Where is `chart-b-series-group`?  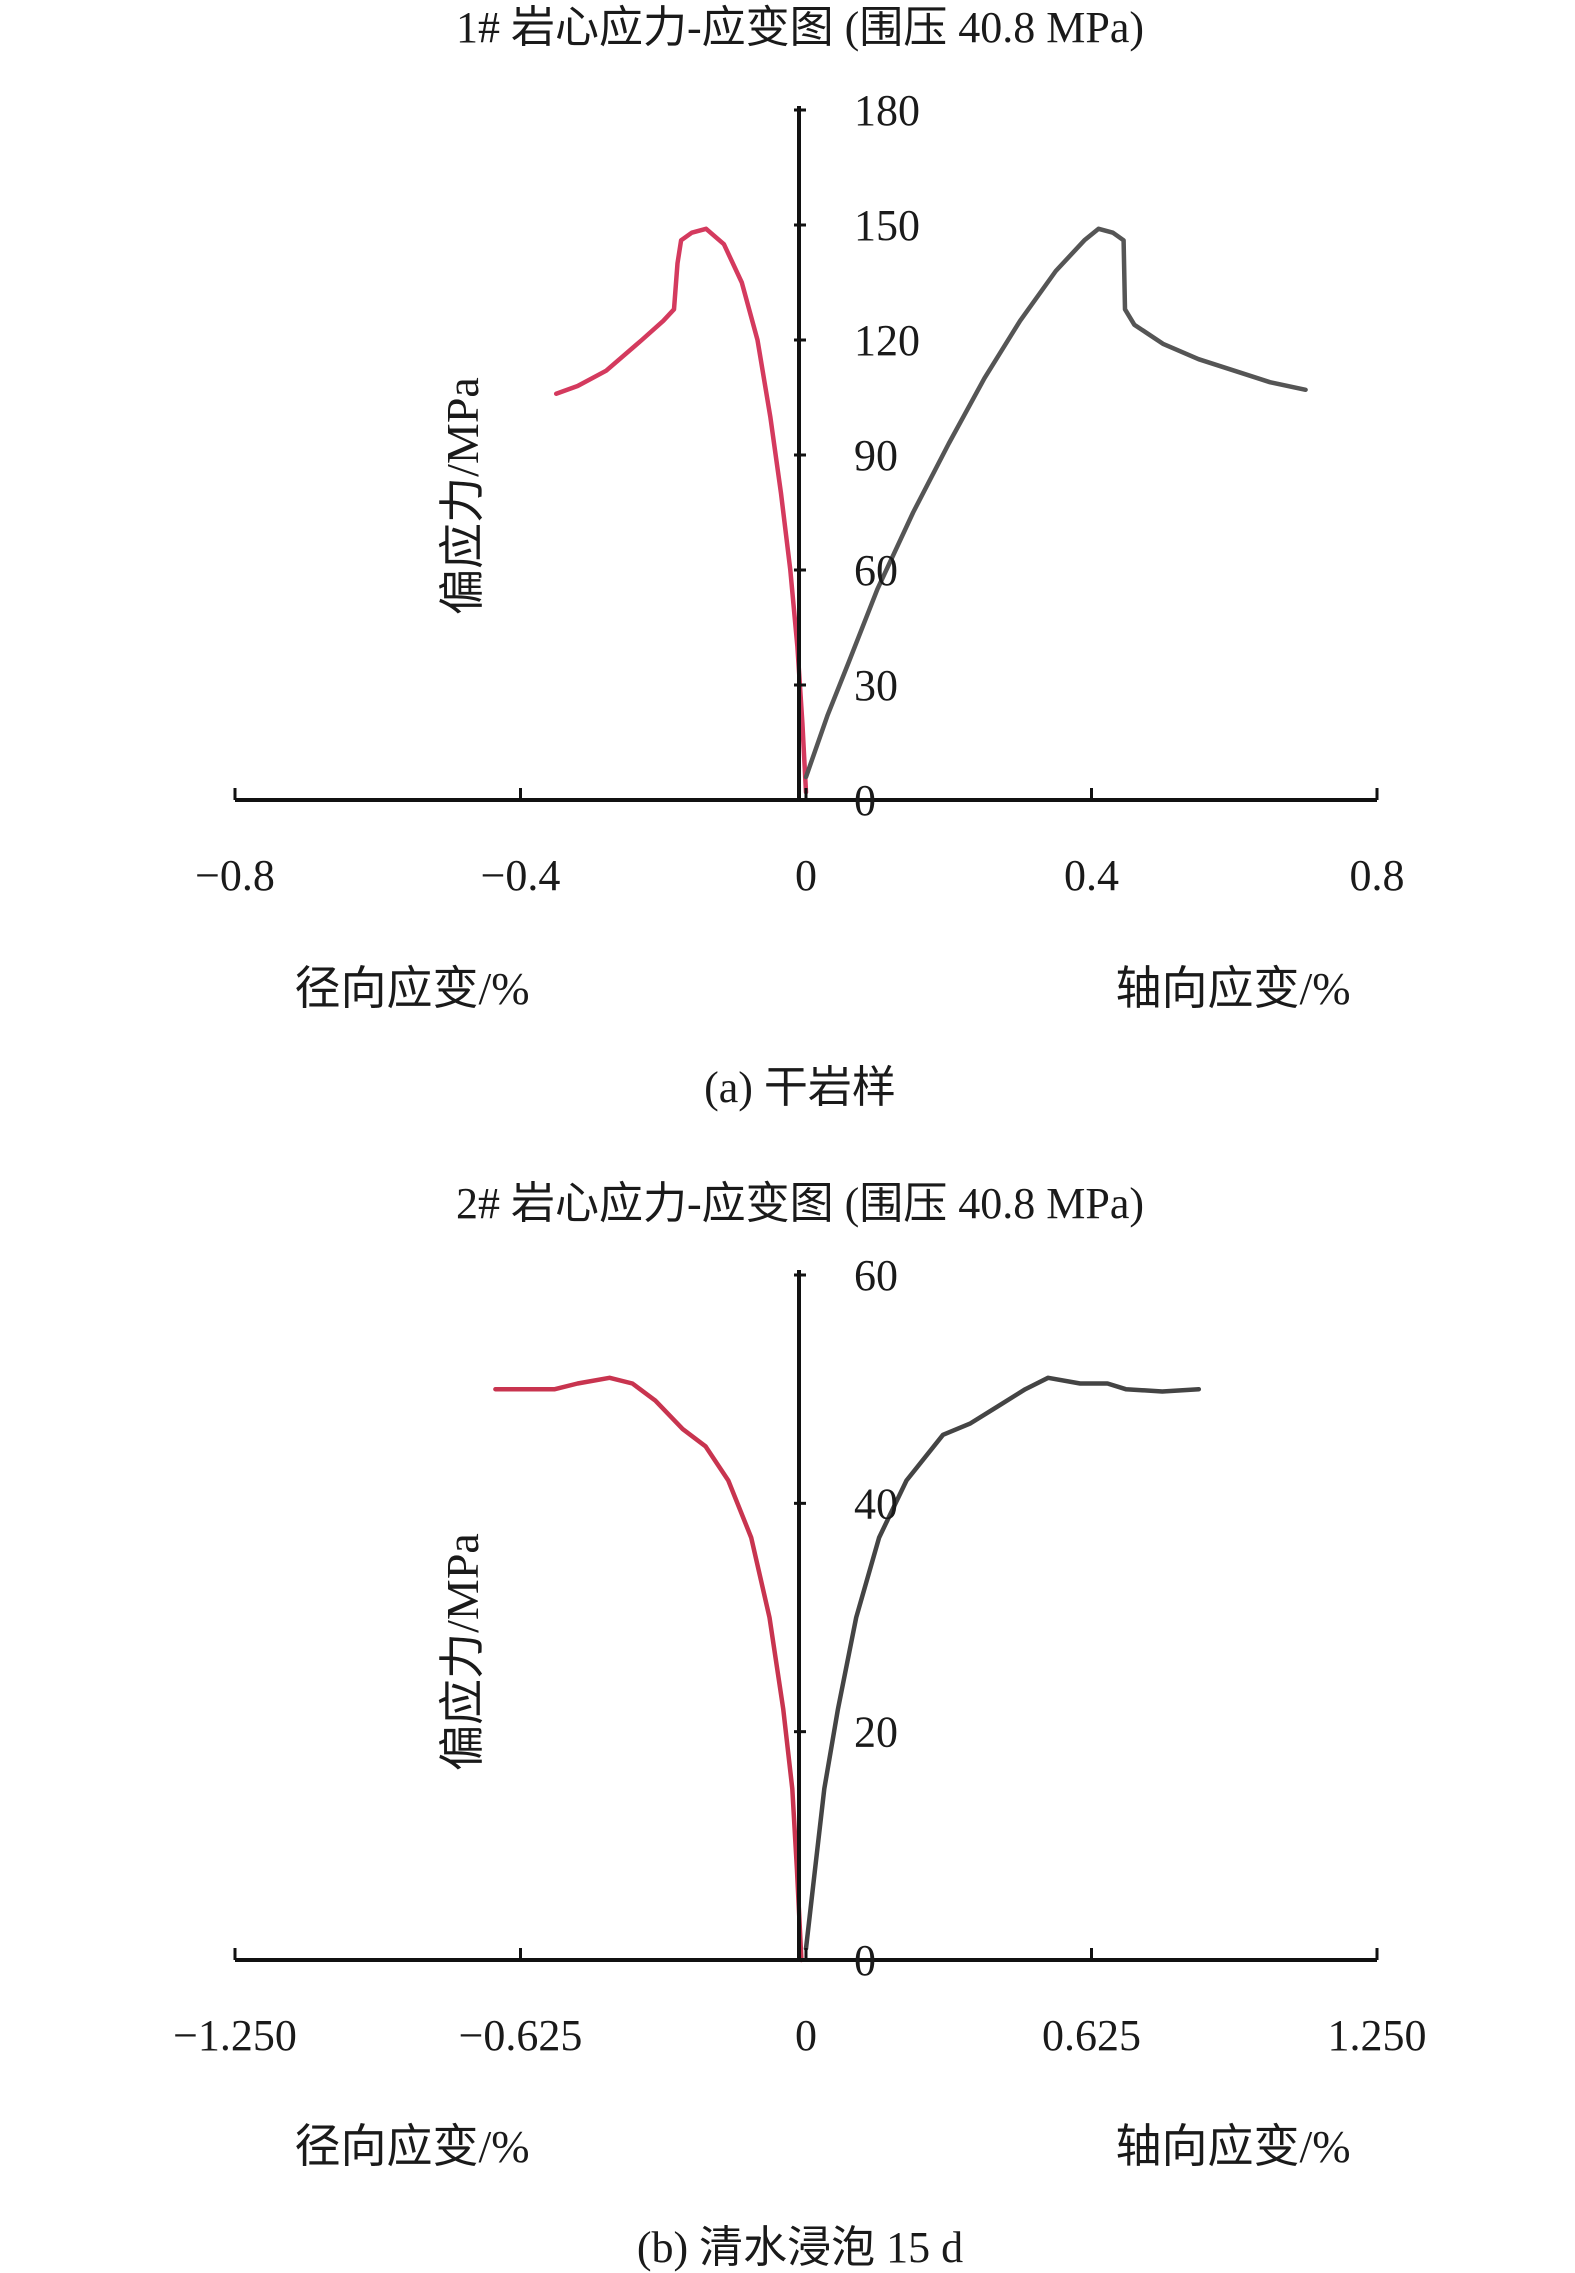
chart-b-series-group is located at coordinates (847, 1669).